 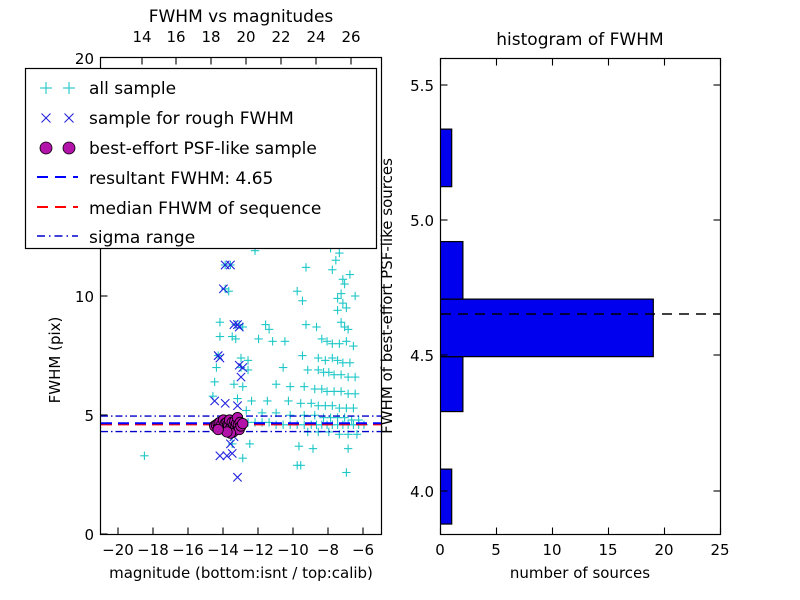 What do you see at coordinates (241, 573) in the screenshot?
I see `left-panel-xlabel: magnitude (bottom:isnt / top:calib)` at bounding box center [241, 573].